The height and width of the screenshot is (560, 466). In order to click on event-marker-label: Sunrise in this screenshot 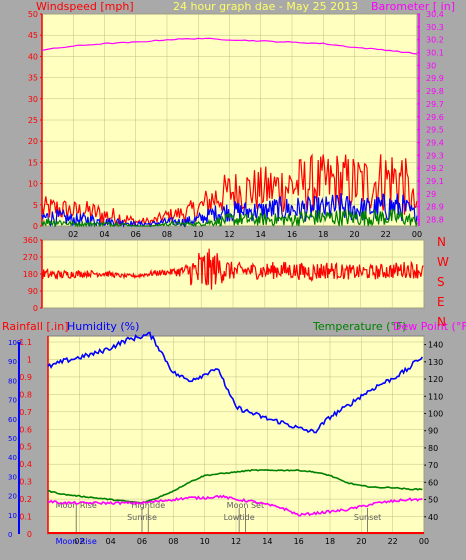, I will do `click(142, 517)`.